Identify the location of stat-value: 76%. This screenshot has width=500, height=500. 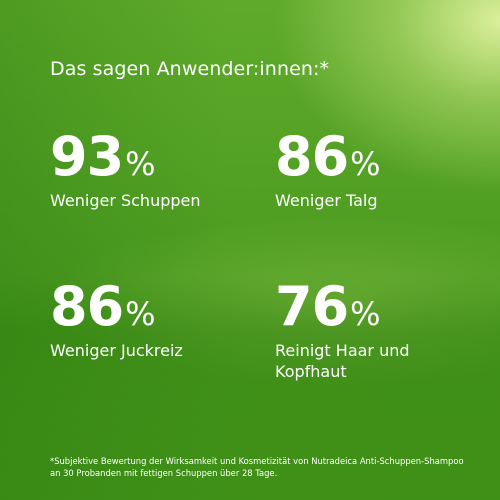
(365, 307).